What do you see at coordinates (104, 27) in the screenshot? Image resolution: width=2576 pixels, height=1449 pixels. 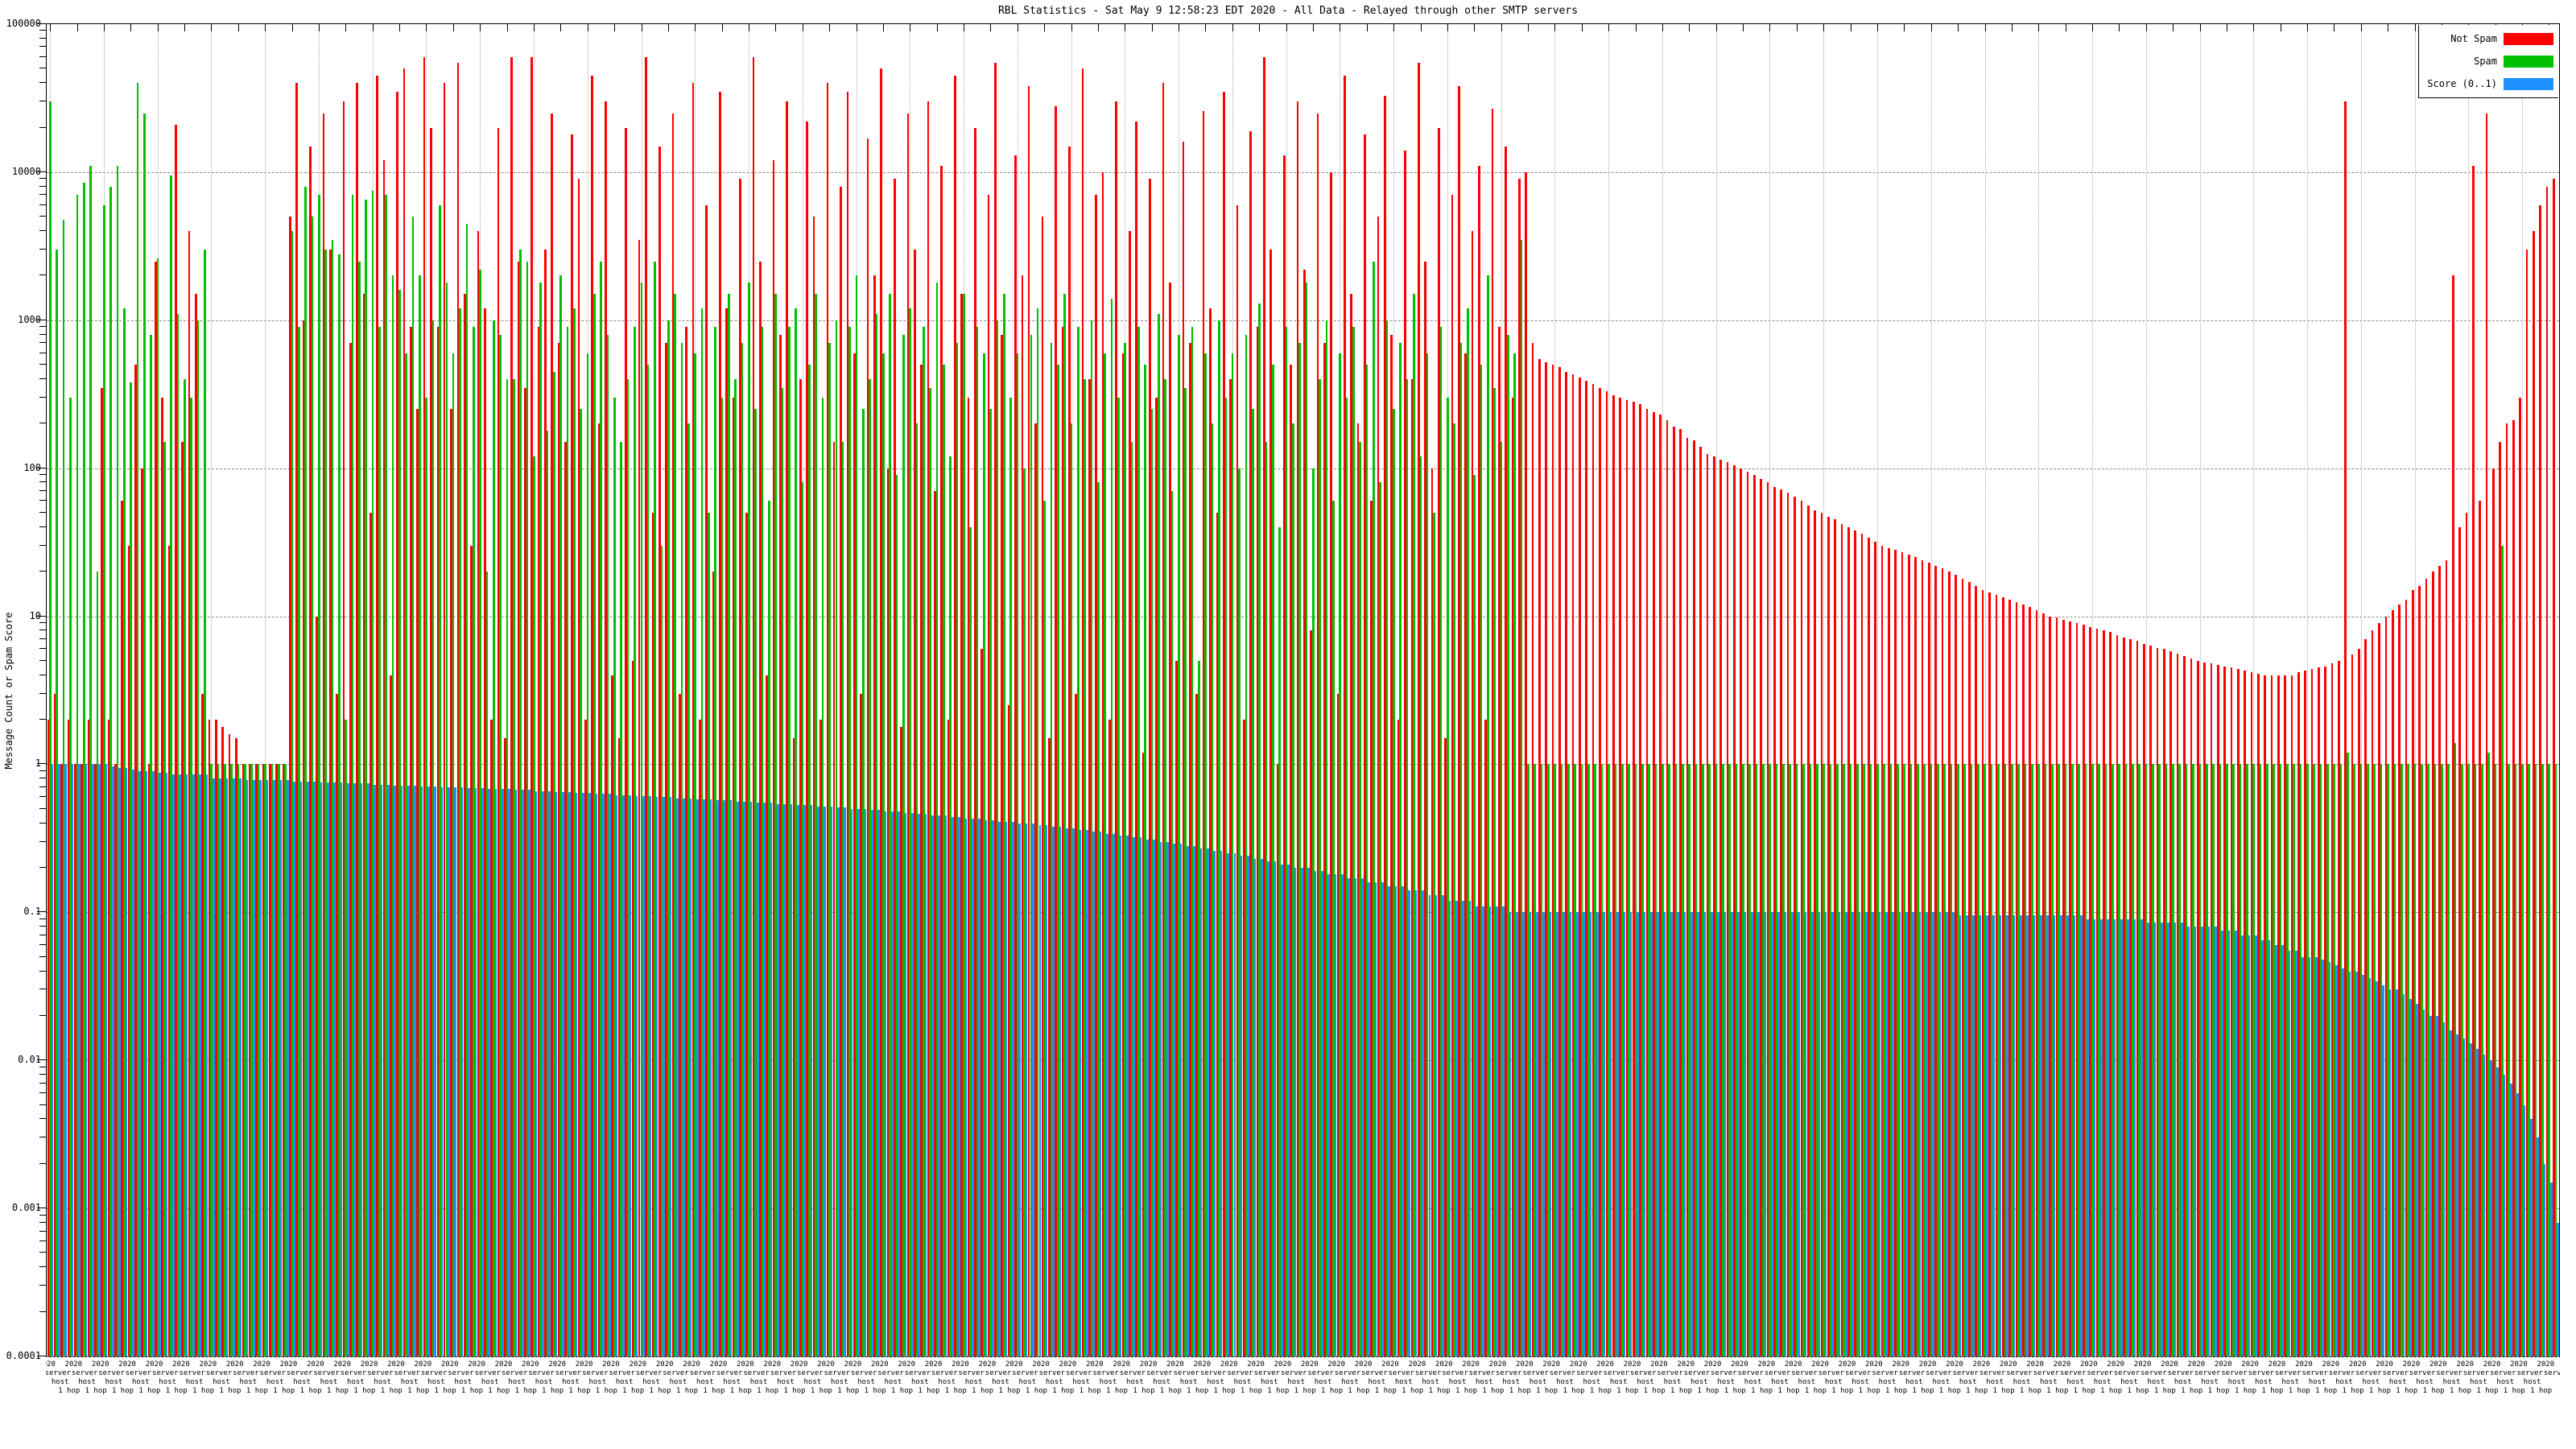 I see `x-tick` at bounding box center [104, 27].